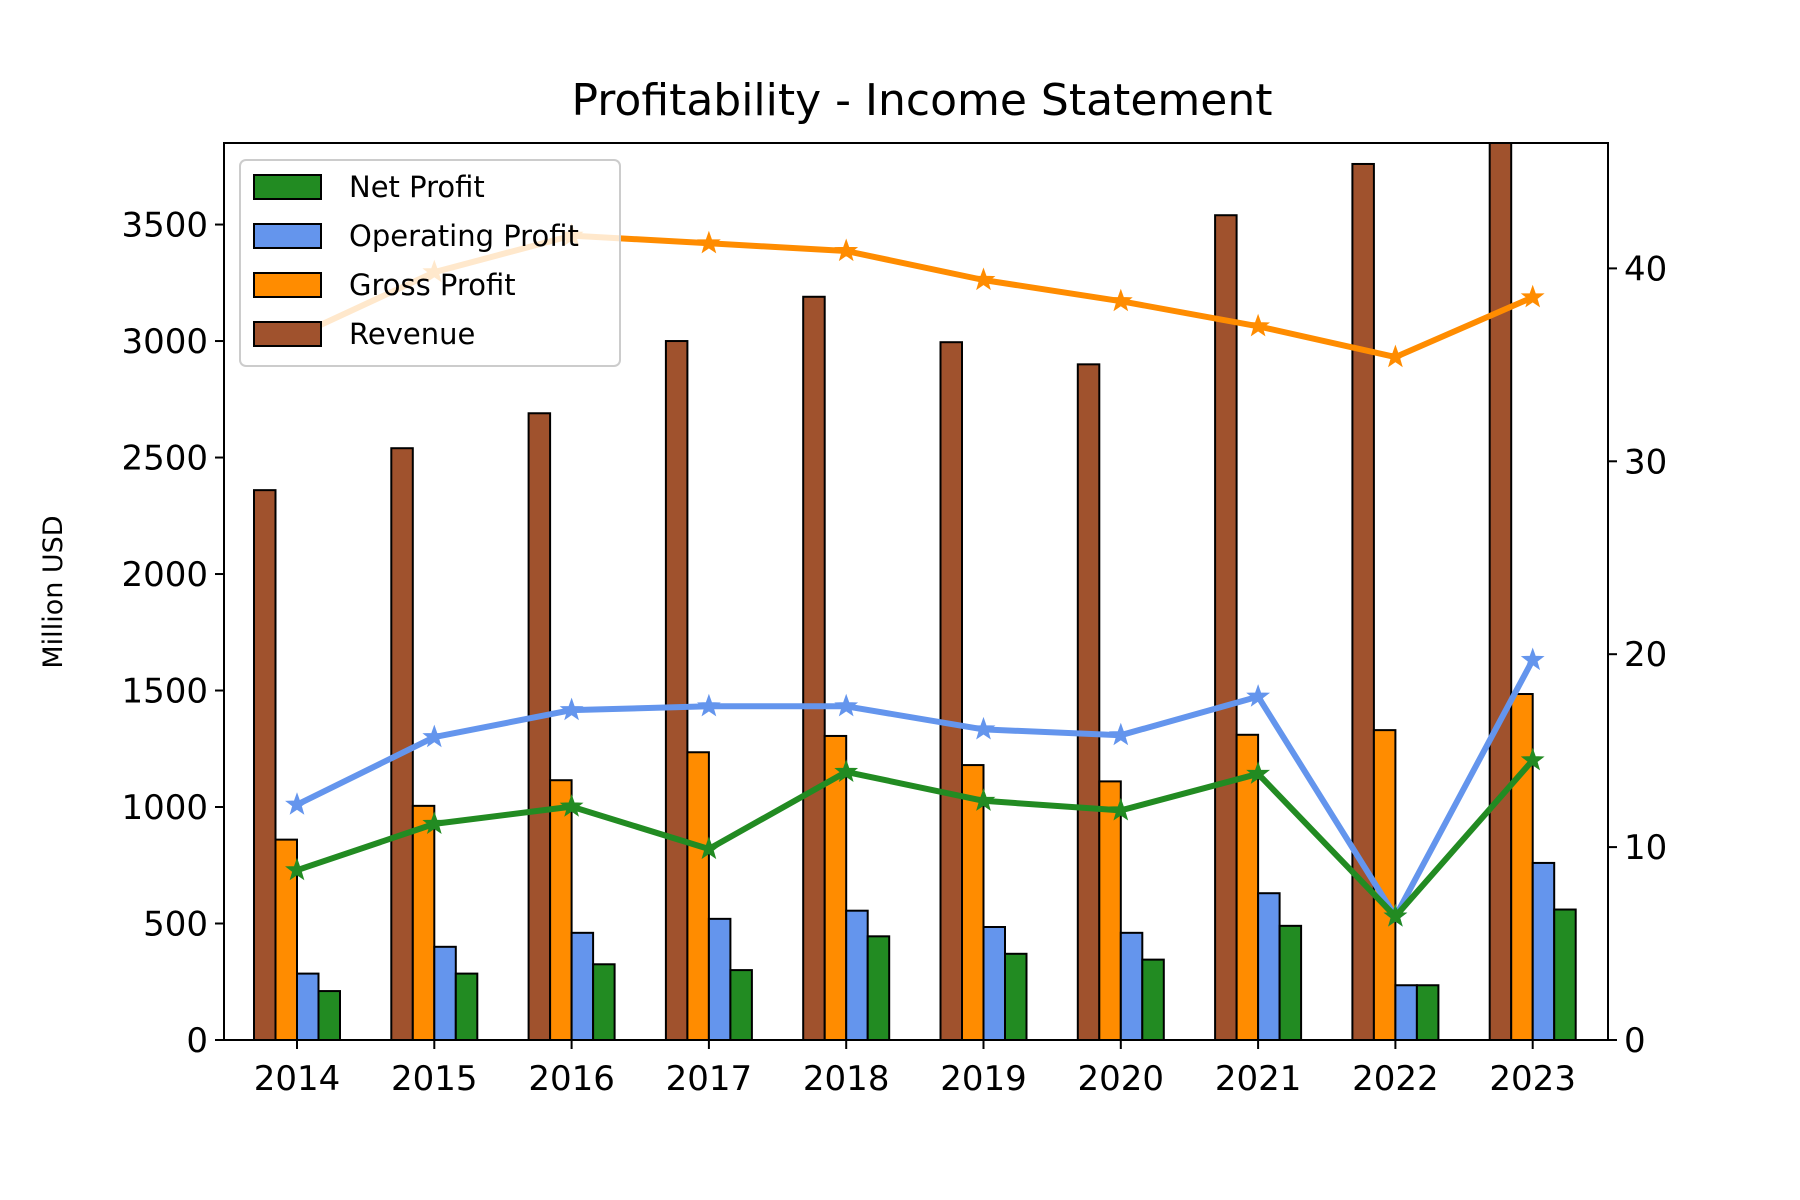 The height and width of the screenshot is (1200, 1800). Describe the element at coordinates (197, 1041) in the screenshot. I see `left-tick-label: 0` at that location.